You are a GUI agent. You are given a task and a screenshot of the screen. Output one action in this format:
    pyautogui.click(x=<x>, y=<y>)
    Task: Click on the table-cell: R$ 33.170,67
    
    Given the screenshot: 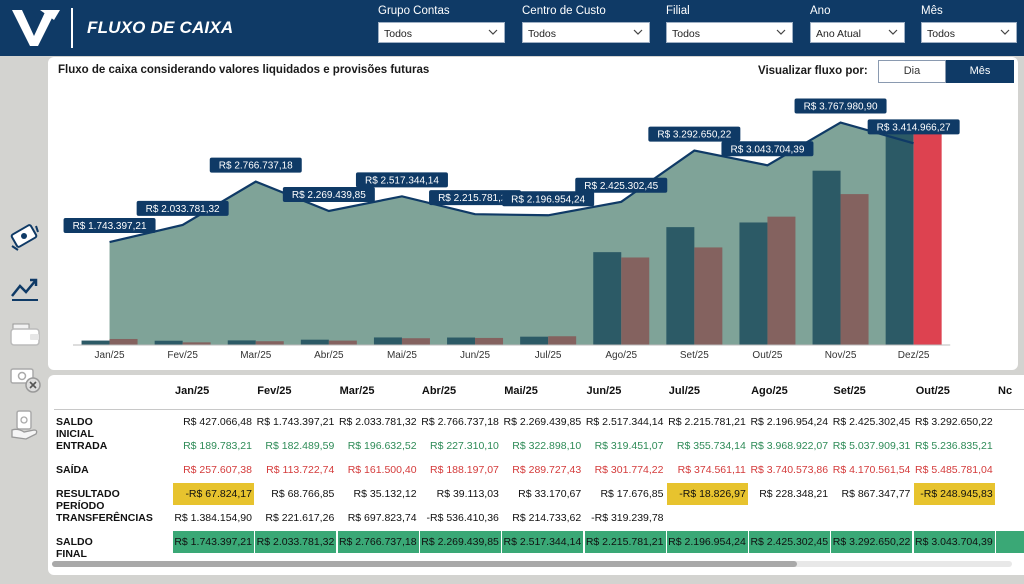 What is the action you would take?
    pyautogui.click(x=550, y=494)
    